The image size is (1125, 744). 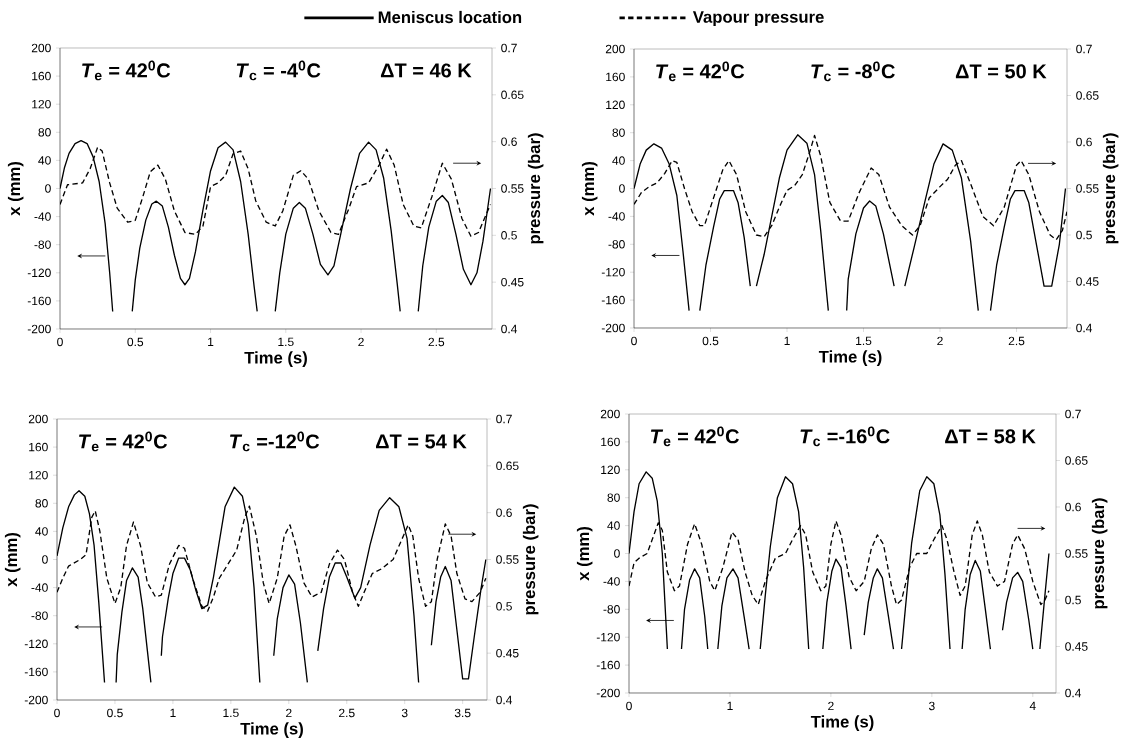 What do you see at coordinates (450, 17) in the screenshot?
I see `legend-label: Meniscus location` at bounding box center [450, 17].